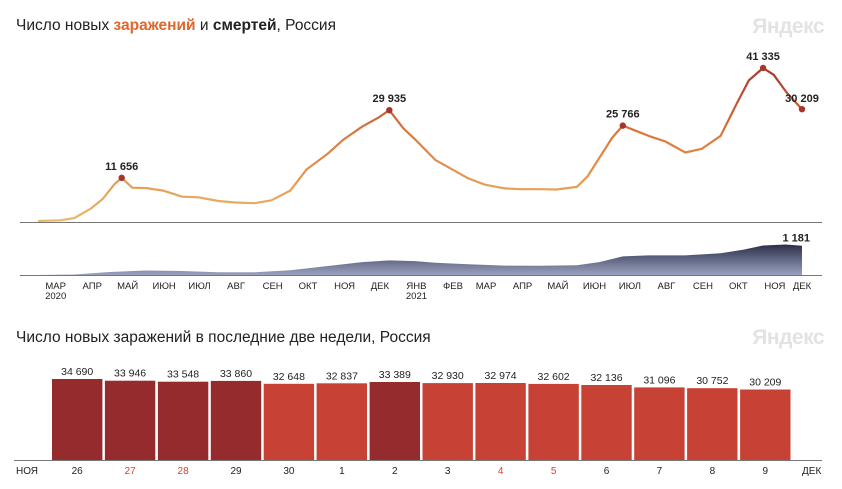 The height and width of the screenshot is (489, 842). What do you see at coordinates (763, 57) in the screenshot?
I see `peak-label: 41 335` at bounding box center [763, 57].